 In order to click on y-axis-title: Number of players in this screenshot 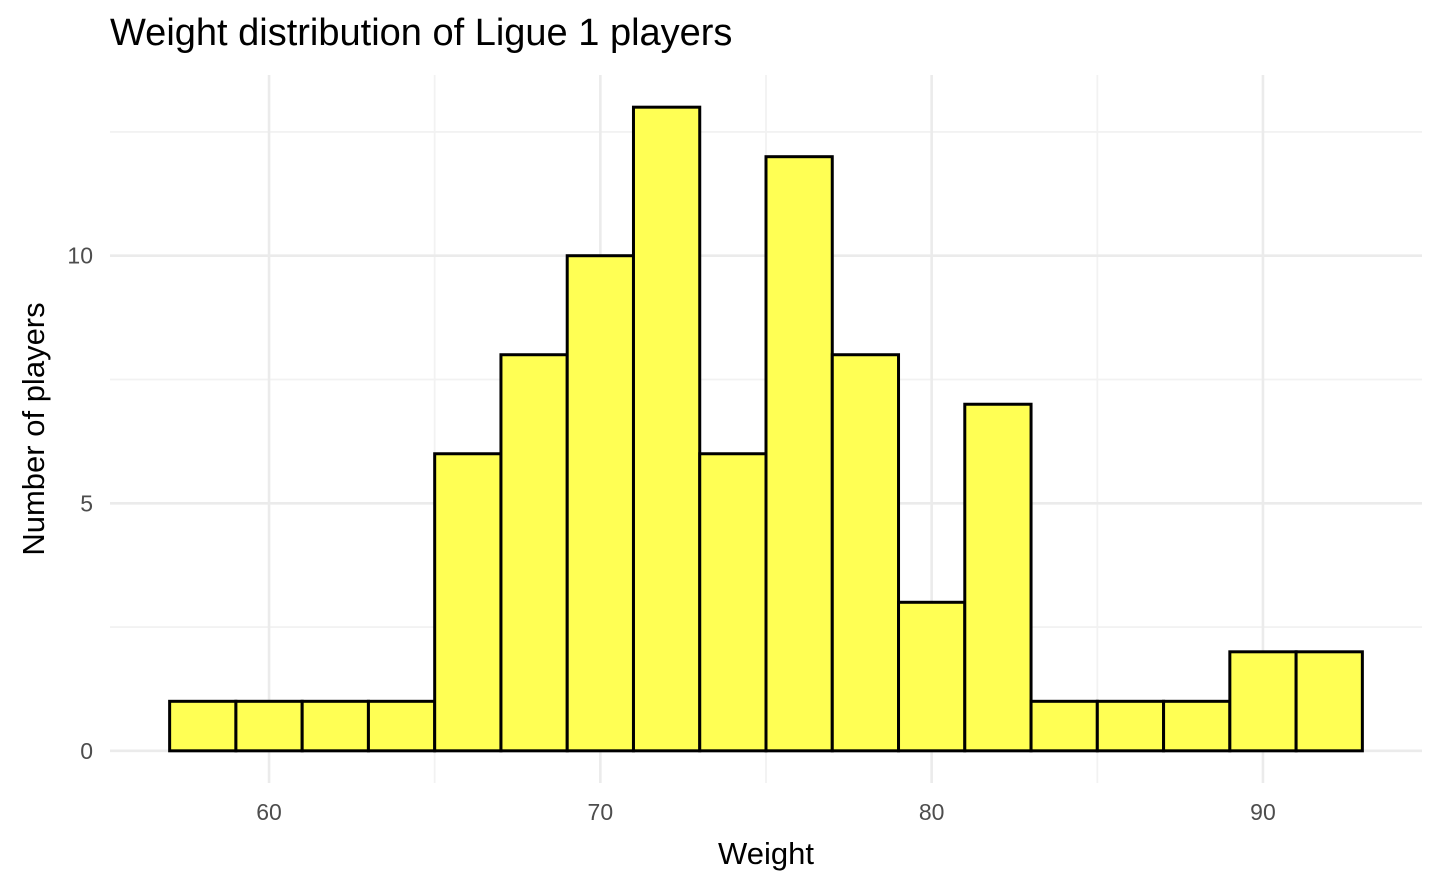, I will do `click(33, 428)`.